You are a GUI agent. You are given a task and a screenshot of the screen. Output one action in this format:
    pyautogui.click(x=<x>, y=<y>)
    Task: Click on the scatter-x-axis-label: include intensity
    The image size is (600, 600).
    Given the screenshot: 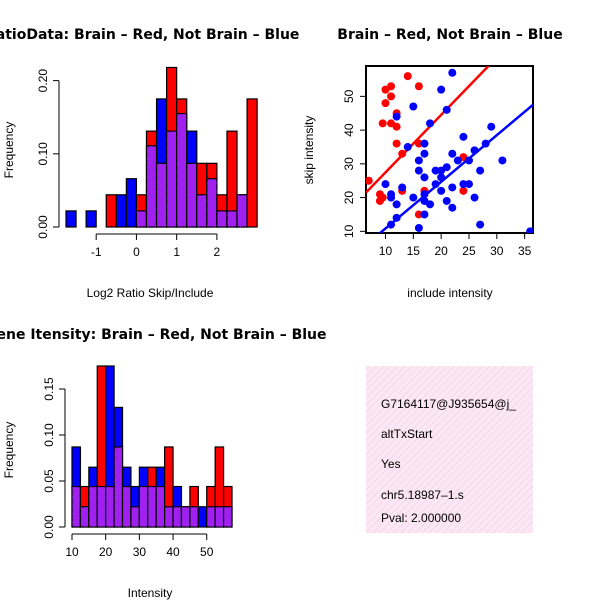 What is the action you would take?
    pyautogui.click(x=449, y=293)
    